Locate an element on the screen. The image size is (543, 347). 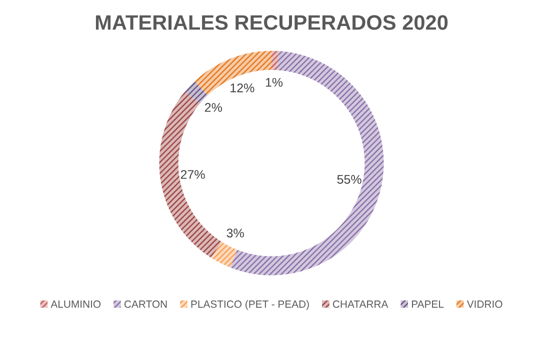
legend-label: PLASTICO (PET - PEAD) is located at coordinates (250, 305).